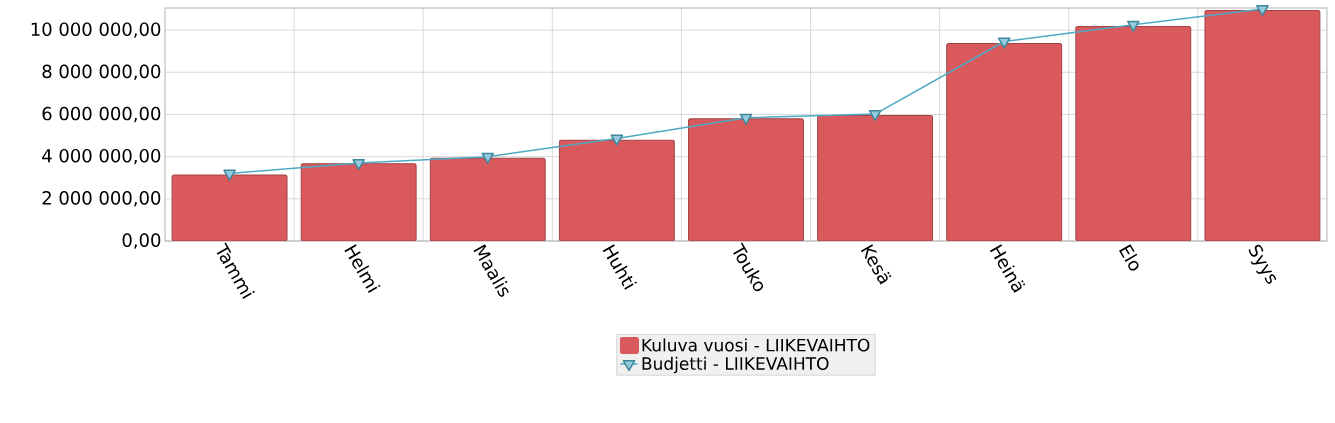 The image size is (1335, 423). What do you see at coordinates (101, 156) in the screenshot?
I see `y-tick-label: 4 000 000,00` at bounding box center [101, 156].